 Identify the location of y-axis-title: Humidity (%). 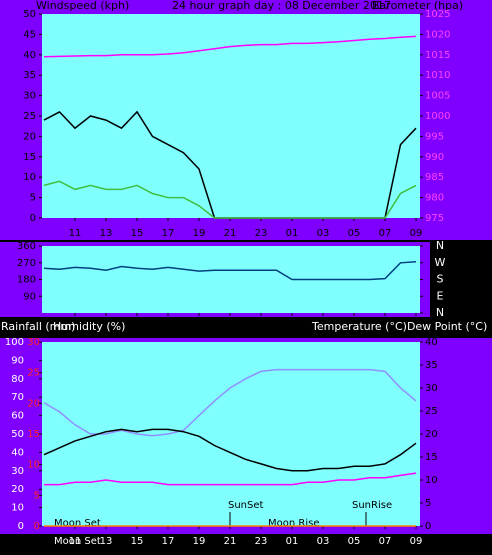
(89, 326).